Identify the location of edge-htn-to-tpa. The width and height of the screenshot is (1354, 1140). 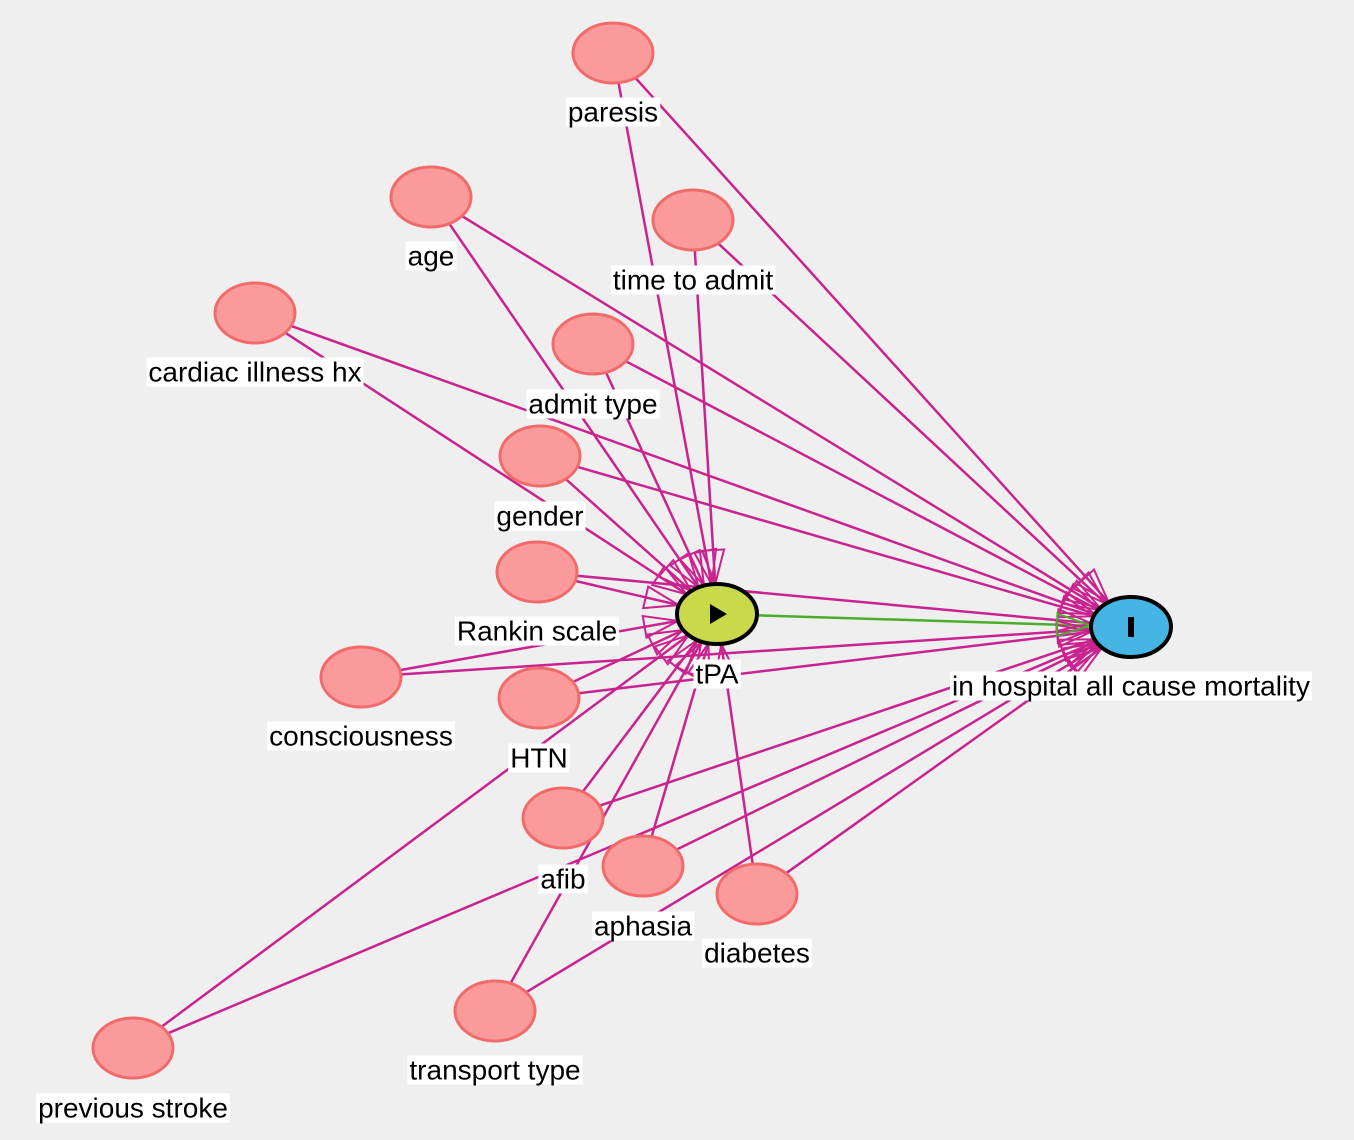
(628, 656).